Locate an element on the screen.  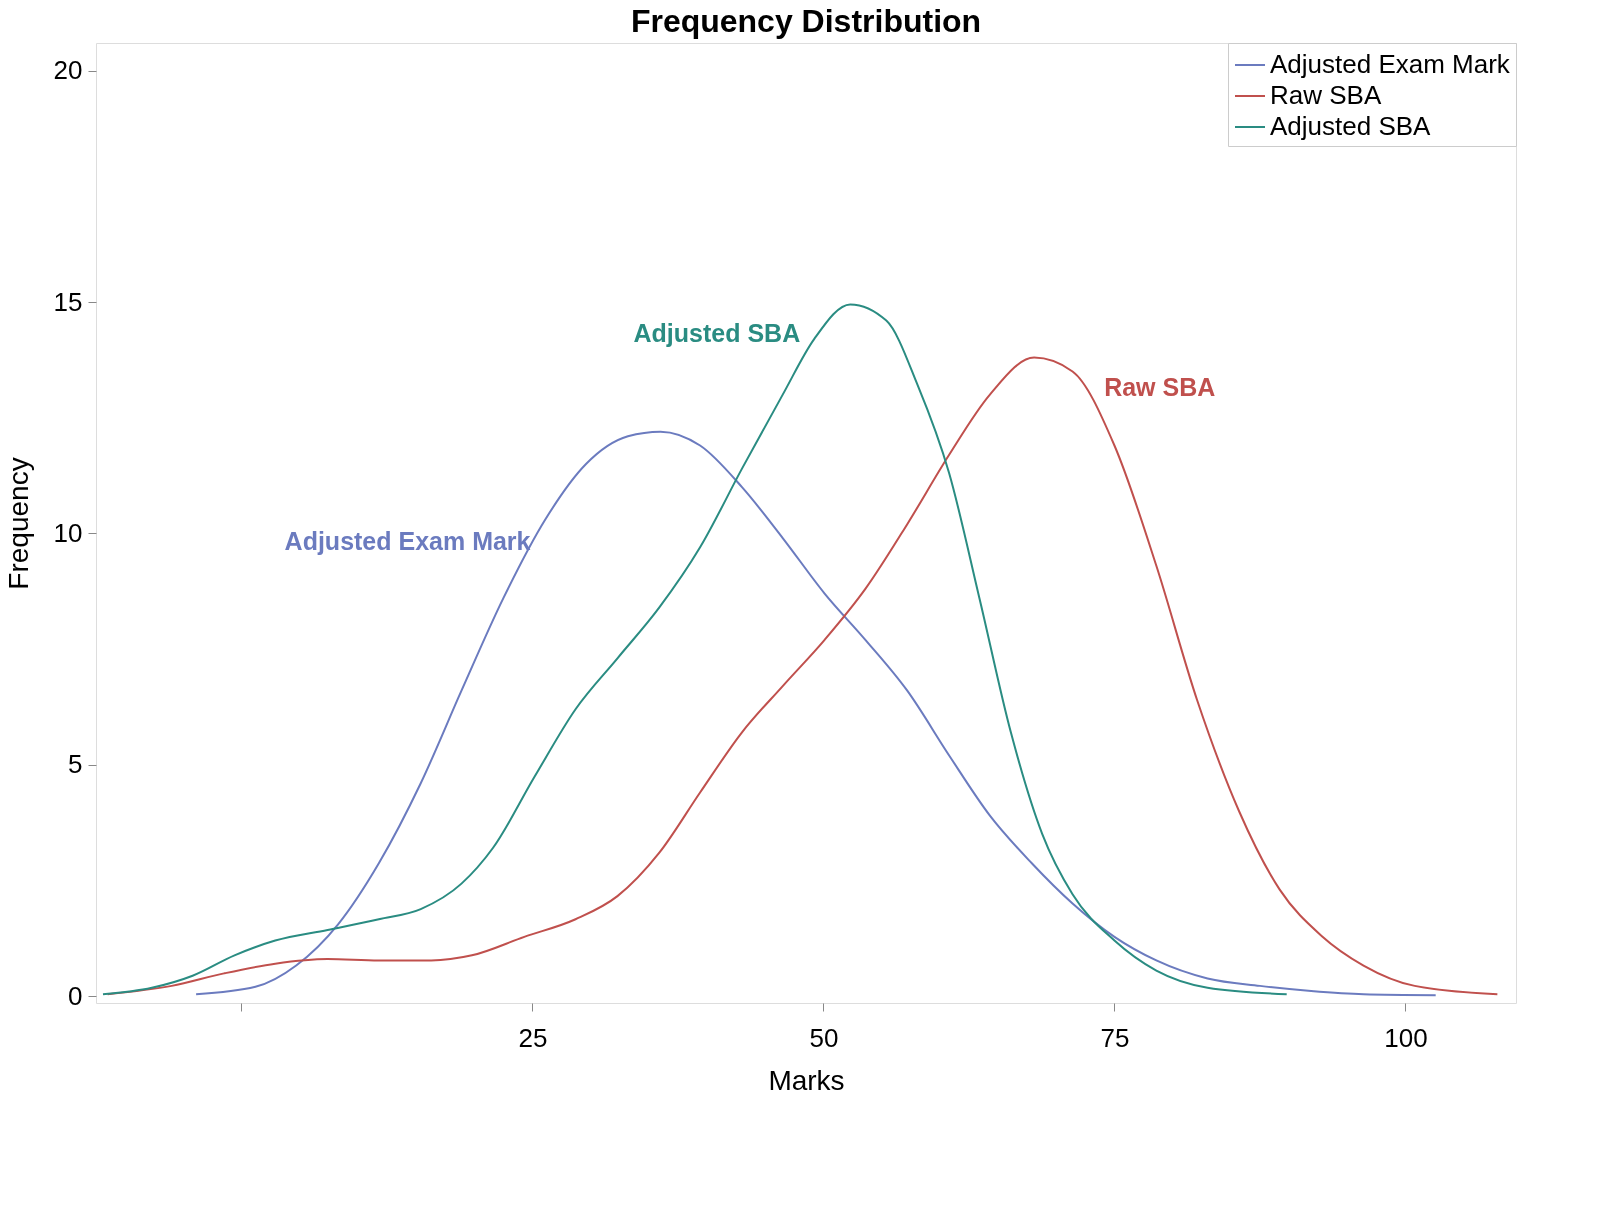
y-tick-label: 20 is located at coordinates (68, 70).